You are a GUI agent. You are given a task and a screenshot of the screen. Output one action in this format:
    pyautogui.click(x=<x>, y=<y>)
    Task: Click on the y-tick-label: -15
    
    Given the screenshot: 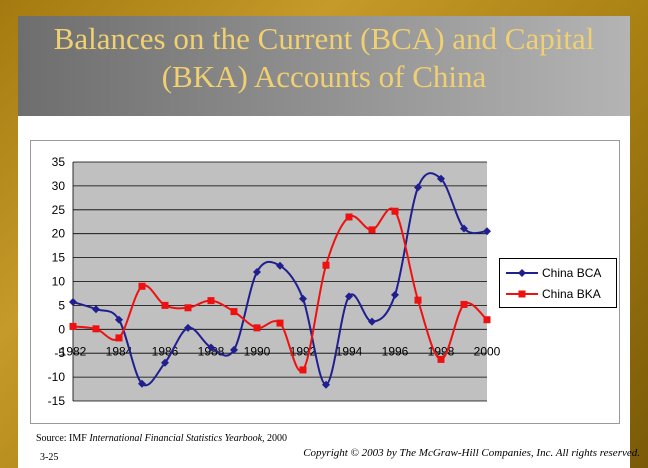 What is the action you would take?
    pyautogui.click(x=57, y=401)
    